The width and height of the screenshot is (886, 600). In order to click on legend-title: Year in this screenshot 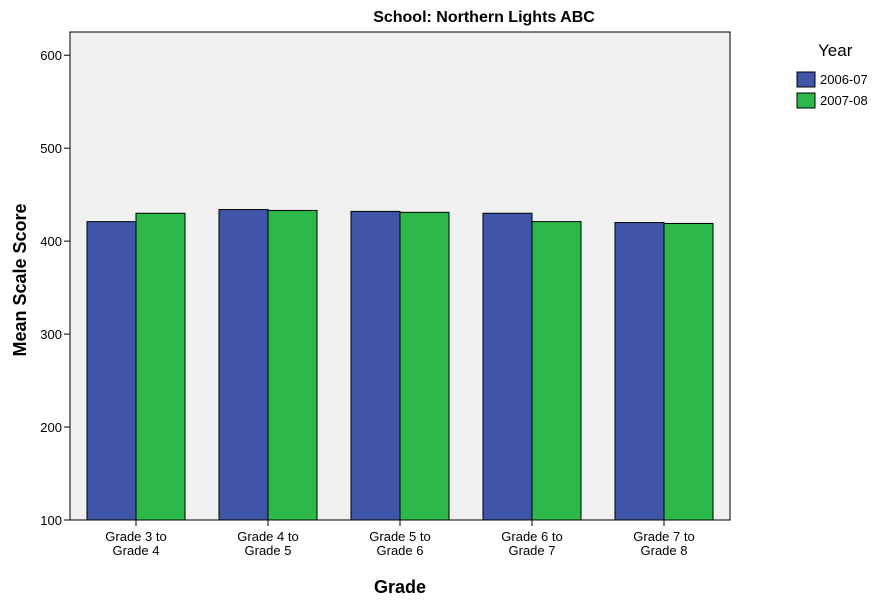, I will do `click(835, 50)`.